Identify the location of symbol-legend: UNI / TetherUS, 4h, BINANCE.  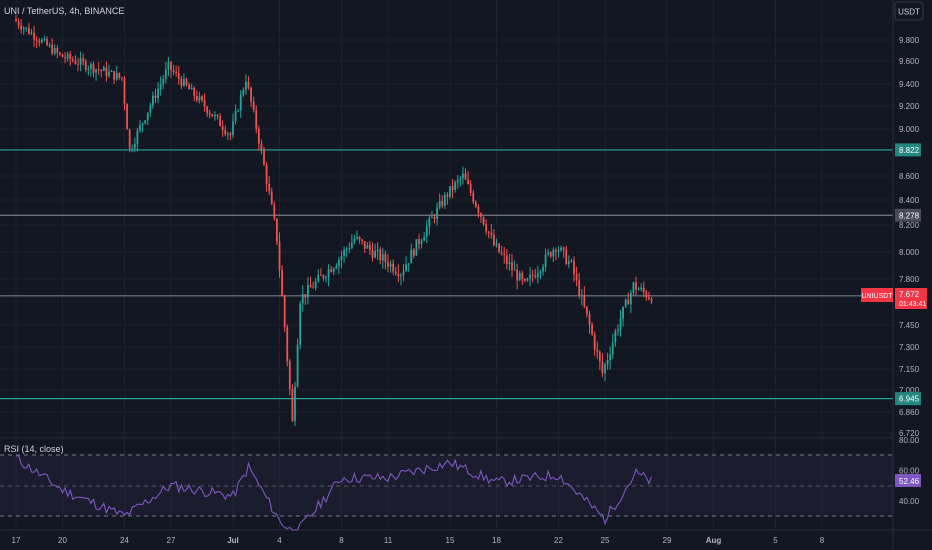
(64, 11).